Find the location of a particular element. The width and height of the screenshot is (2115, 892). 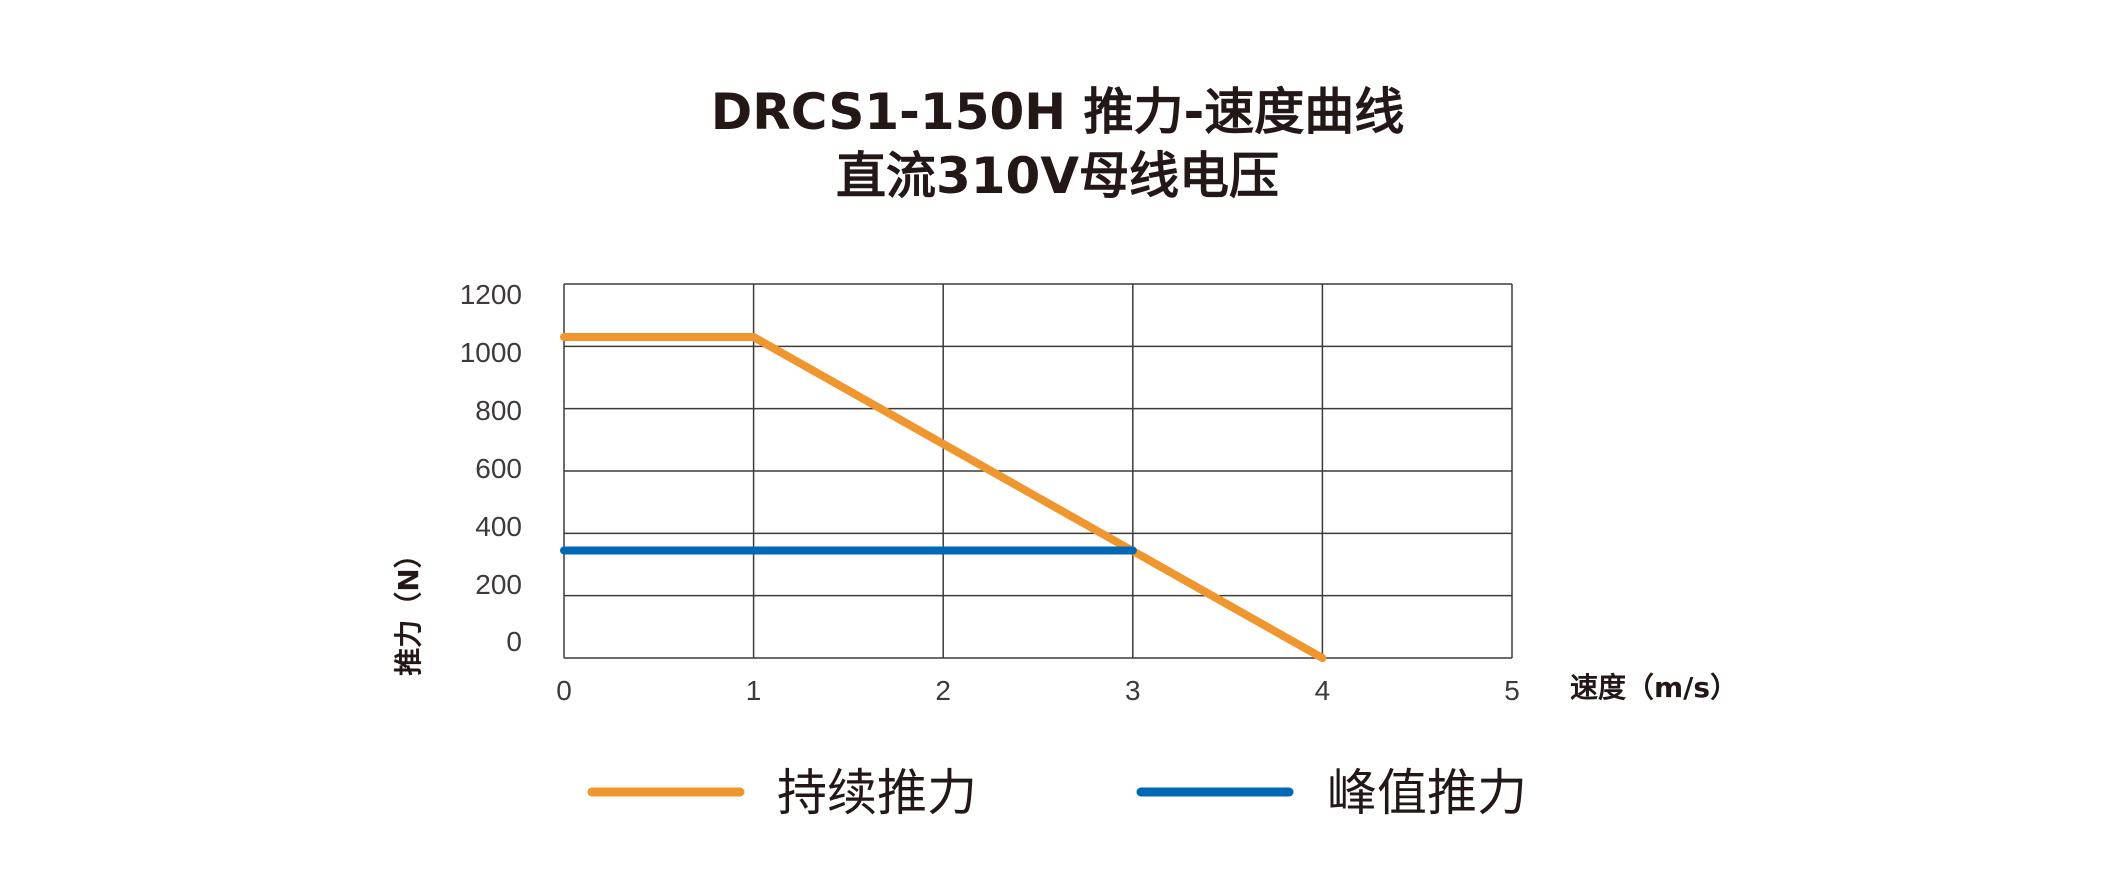

x-tick-label: 3 is located at coordinates (1133, 690).